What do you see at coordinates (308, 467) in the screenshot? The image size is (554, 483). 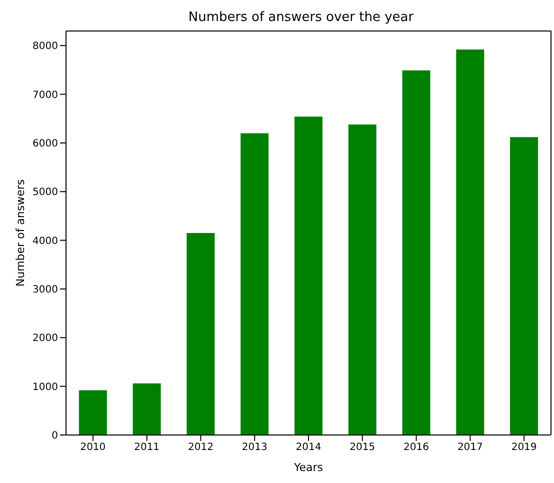 I see `x-axis-title: Years` at bounding box center [308, 467].